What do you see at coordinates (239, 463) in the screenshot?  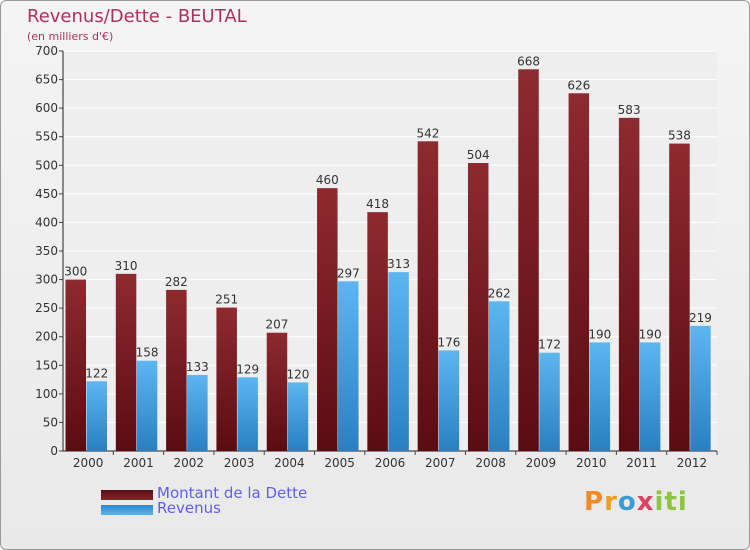 I see `x-tick-label: 2003` at bounding box center [239, 463].